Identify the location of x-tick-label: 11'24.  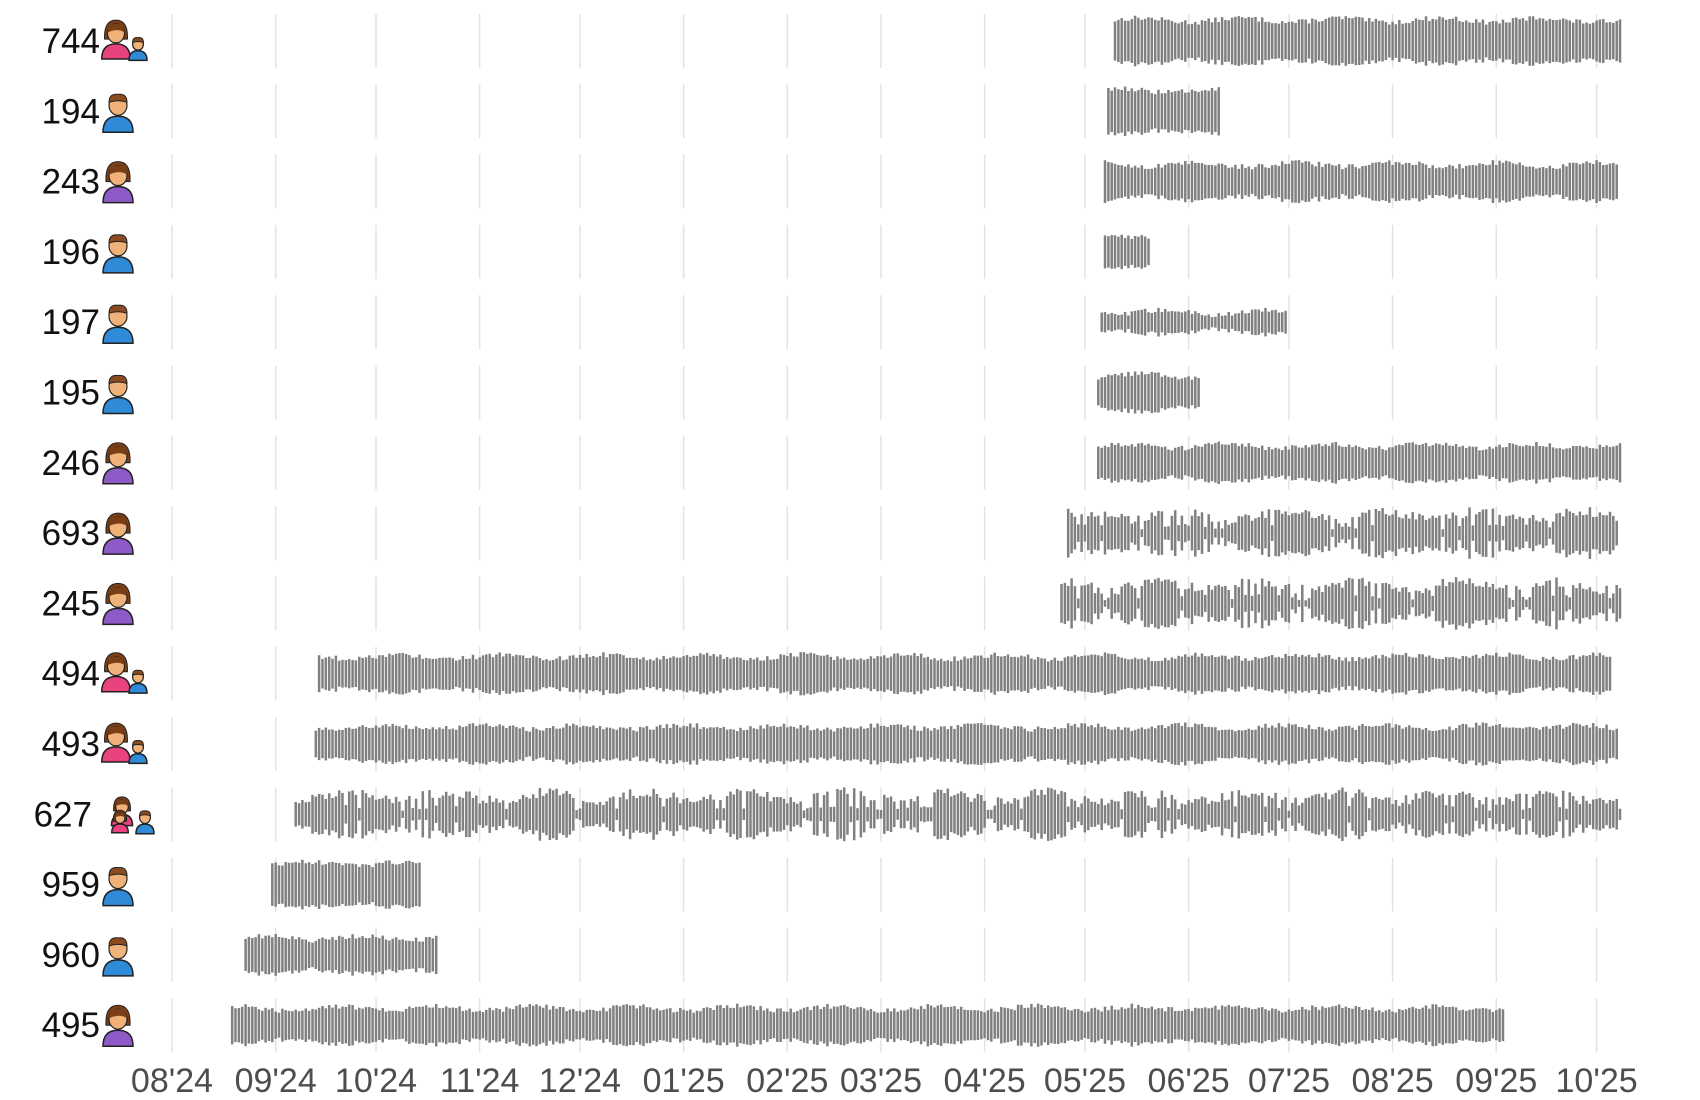
(480, 1081).